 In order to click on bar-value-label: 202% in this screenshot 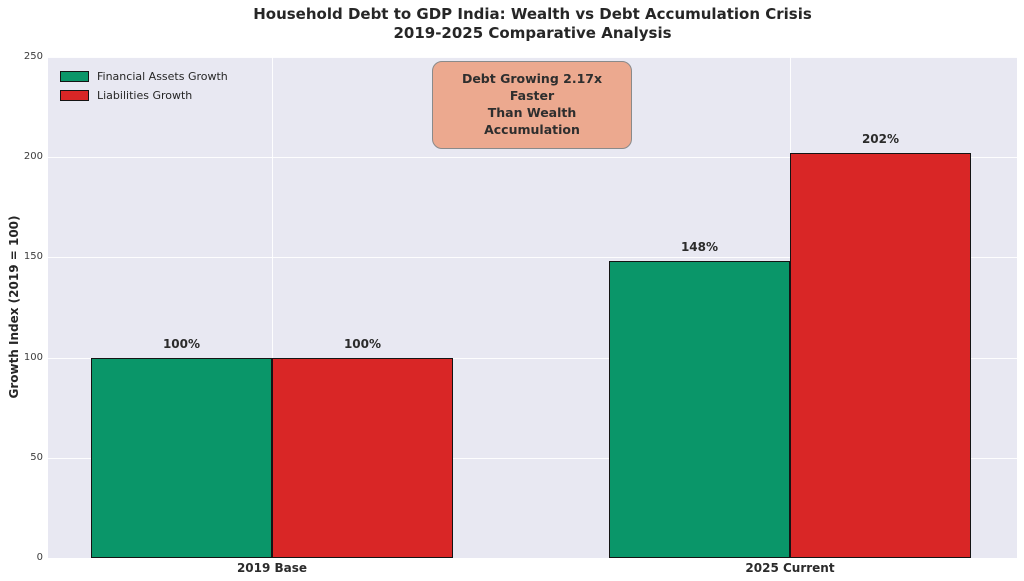, I will do `click(880, 139)`.